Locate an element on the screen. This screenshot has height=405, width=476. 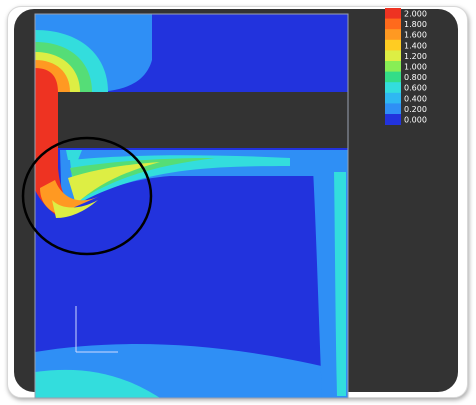
wall-block-inlet-corner is located at coordinates (61, 120).